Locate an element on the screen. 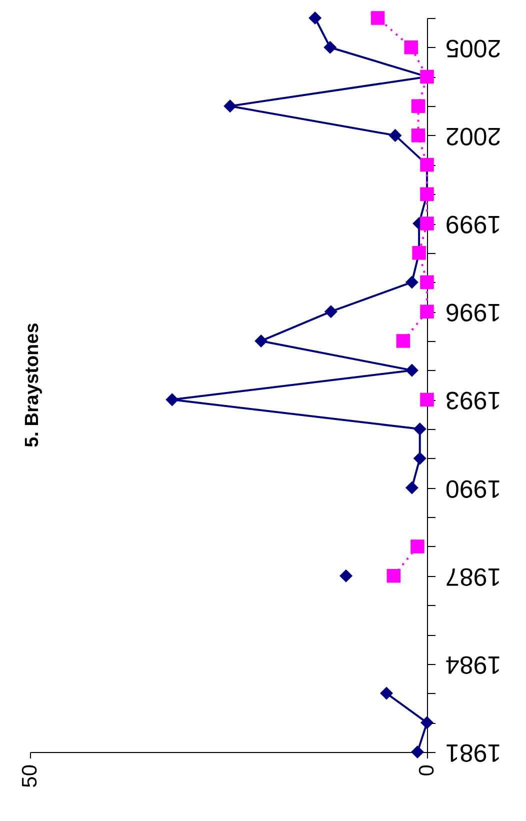  y-tick-label: 1996 is located at coordinates (474, 312).